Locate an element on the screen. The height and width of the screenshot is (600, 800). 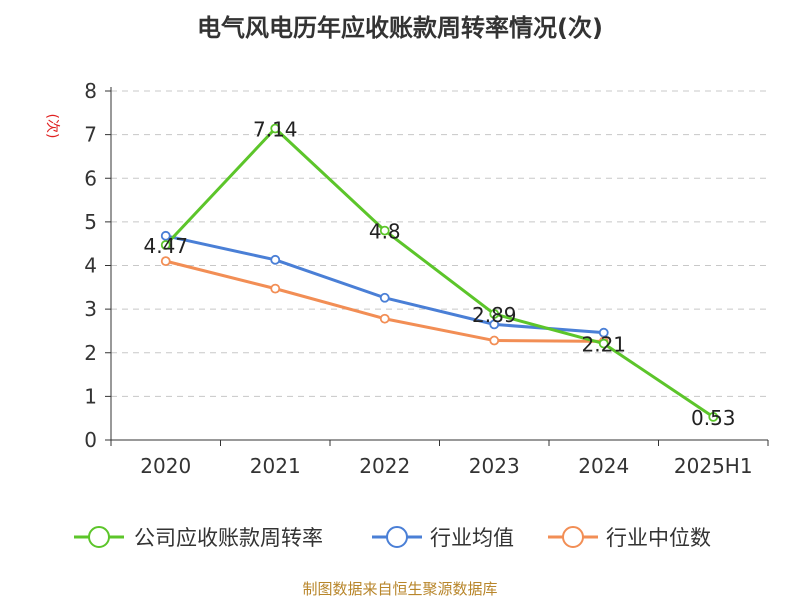
data-label: 7.14 is located at coordinates (275, 130).